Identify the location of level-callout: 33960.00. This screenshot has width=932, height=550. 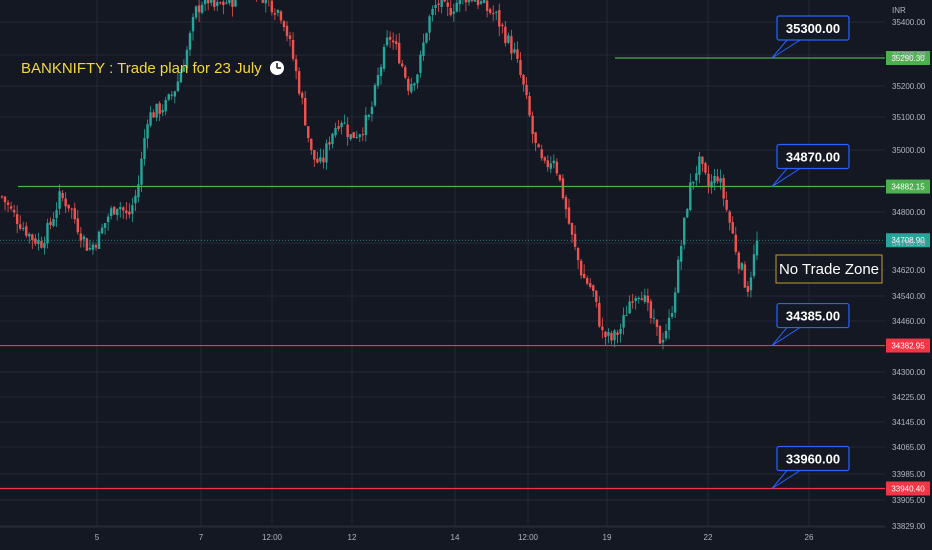
(810, 467).